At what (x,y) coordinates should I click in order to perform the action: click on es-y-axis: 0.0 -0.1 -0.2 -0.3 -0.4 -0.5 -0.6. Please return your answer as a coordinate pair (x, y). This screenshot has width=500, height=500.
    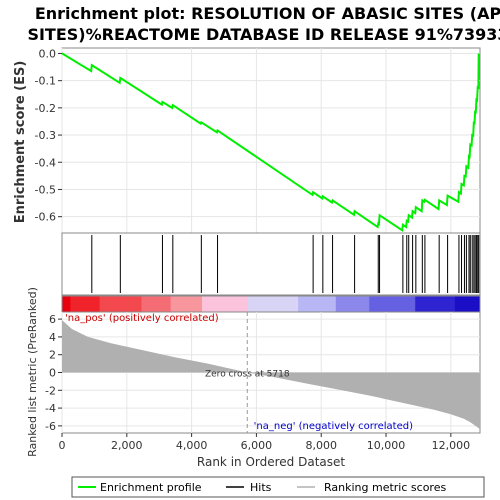
    Looking at the image, I should click on (48, 135).